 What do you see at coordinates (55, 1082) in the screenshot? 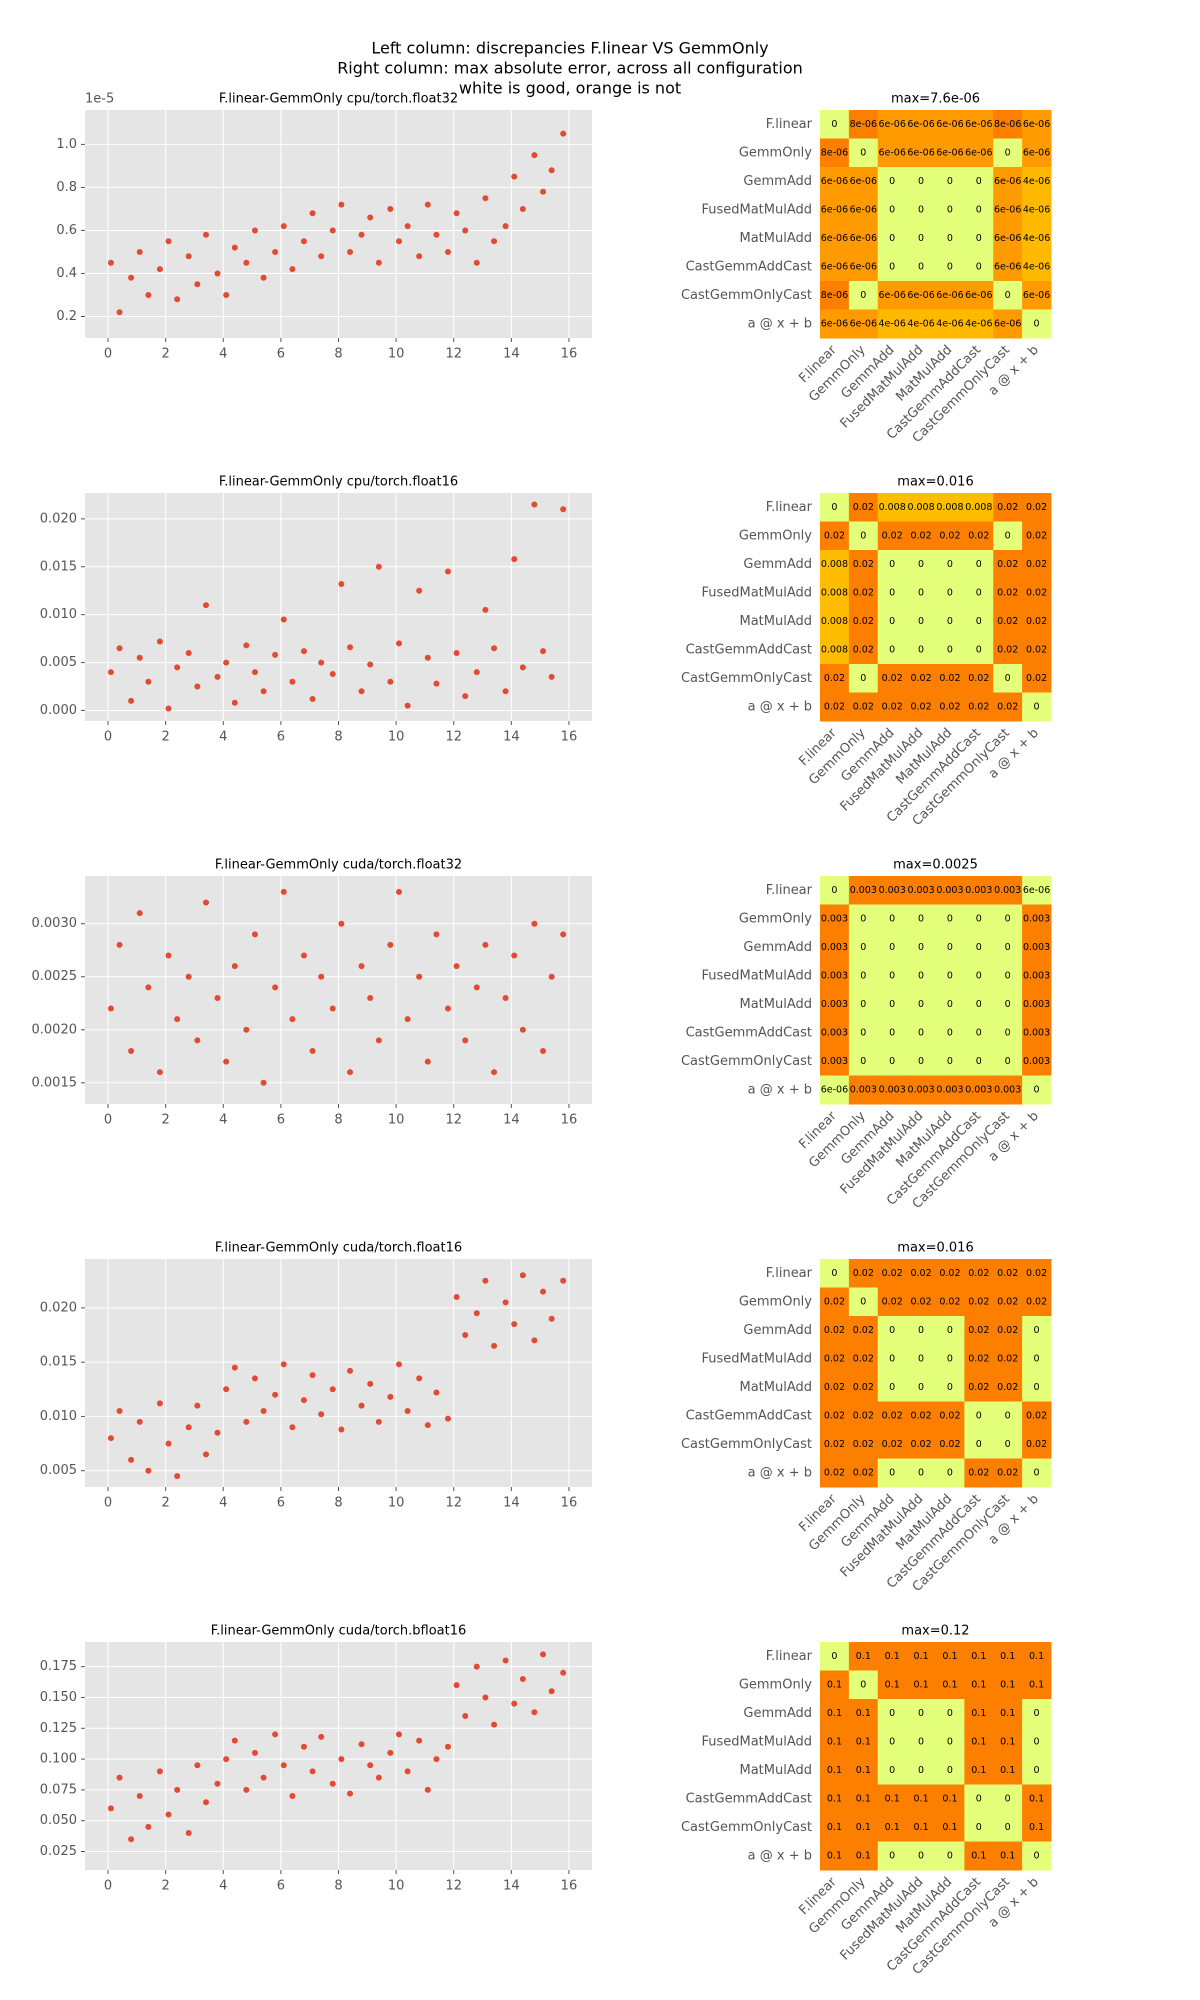
I see `y-tick-label: 0.0015` at bounding box center [55, 1082].